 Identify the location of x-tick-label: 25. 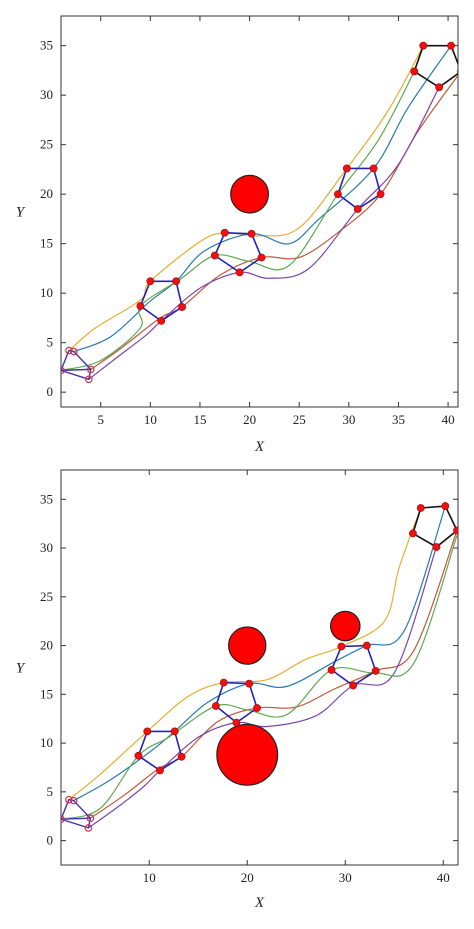
(299, 419).